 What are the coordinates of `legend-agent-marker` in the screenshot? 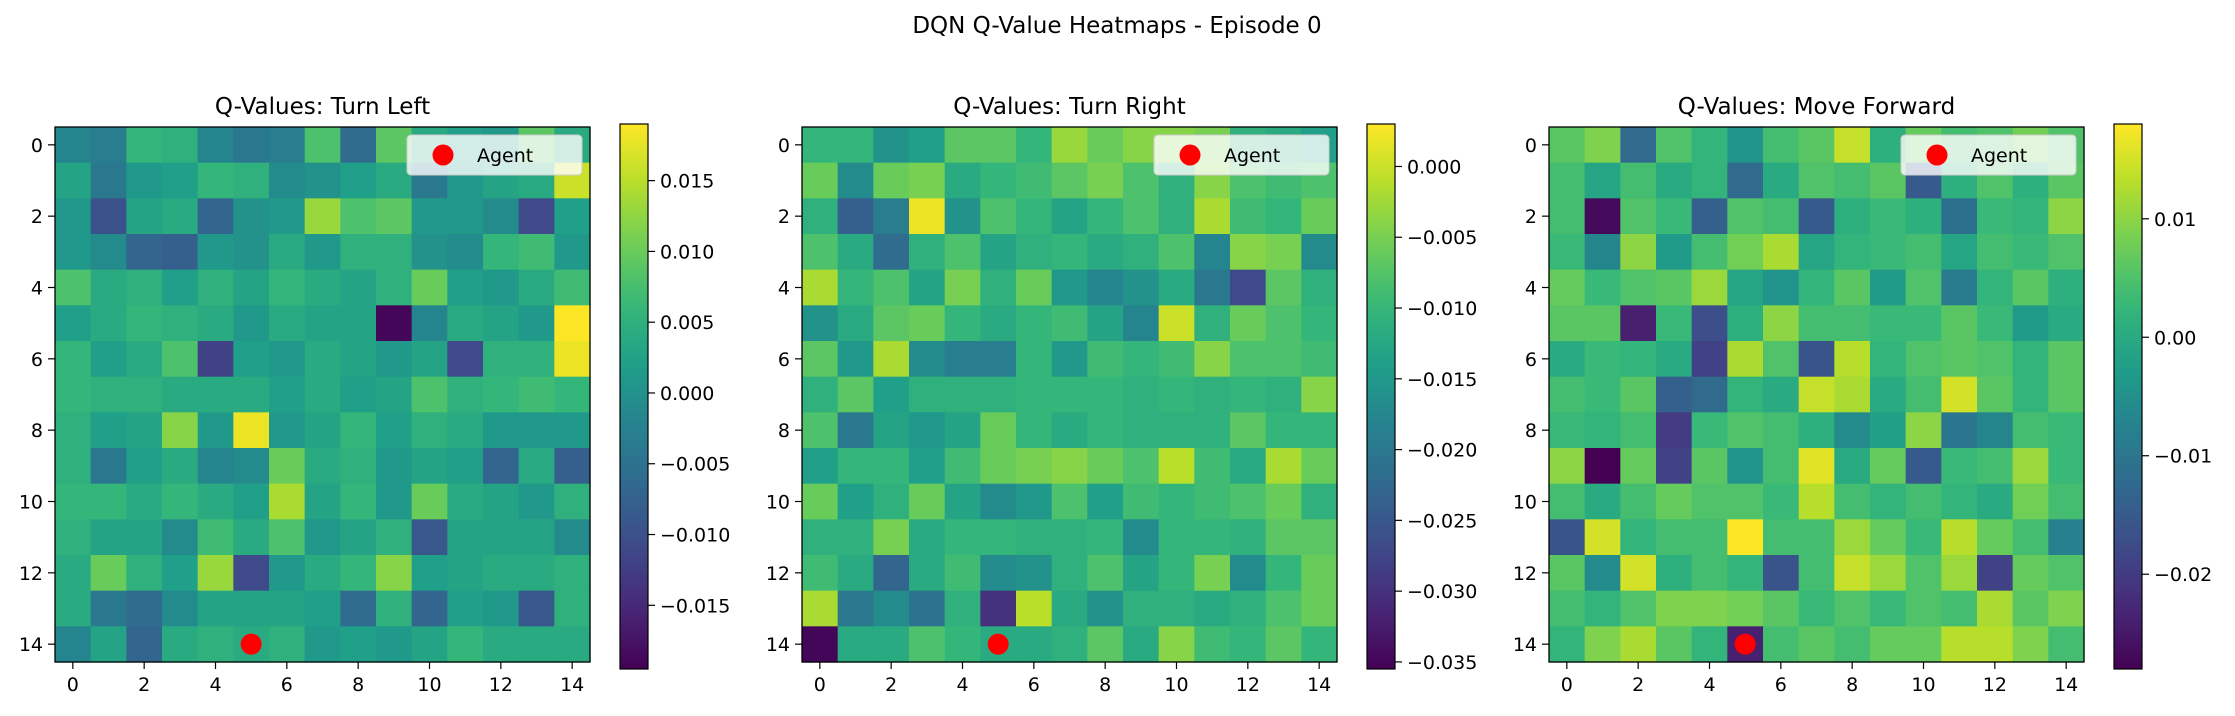 It's located at (1937, 155).